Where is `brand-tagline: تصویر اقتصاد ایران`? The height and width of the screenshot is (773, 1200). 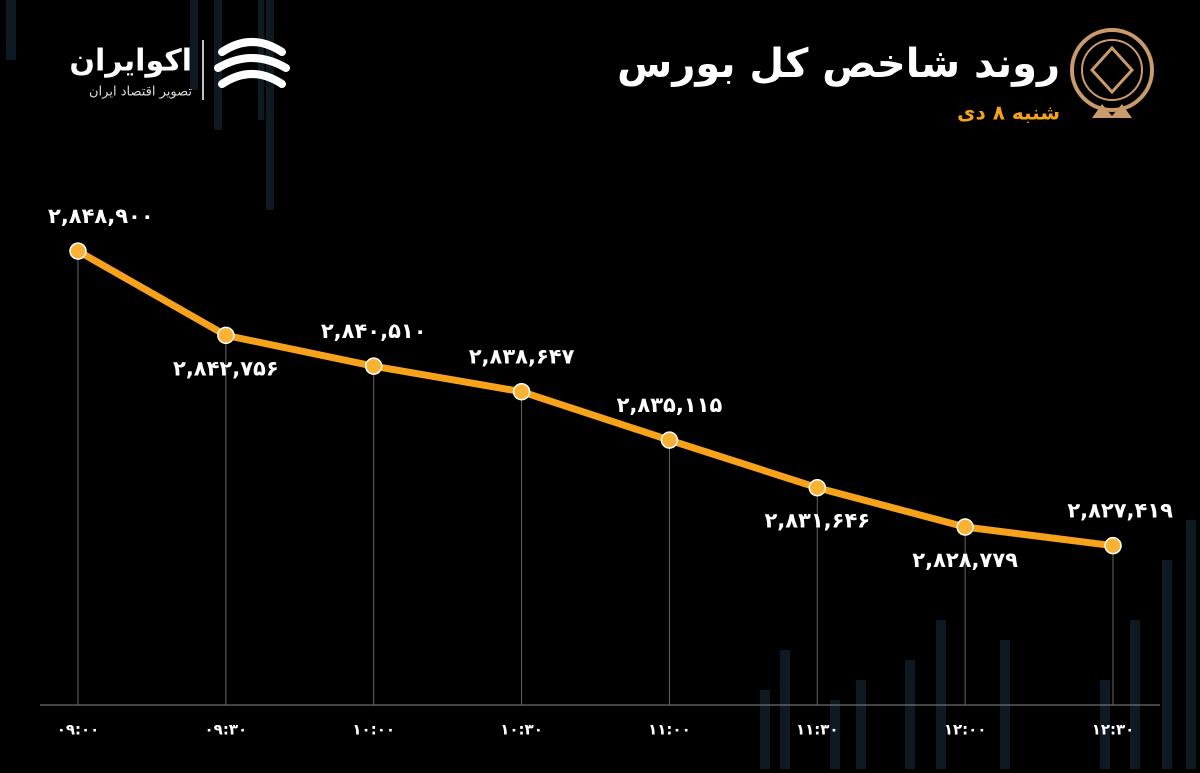 brand-tagline: تصویر اقتصاد ایران is located at coordinates (140, 92).